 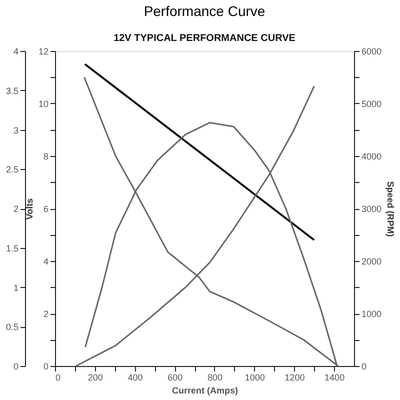 I want to click on y-tick-label: 0, so click(x=45, y=367).